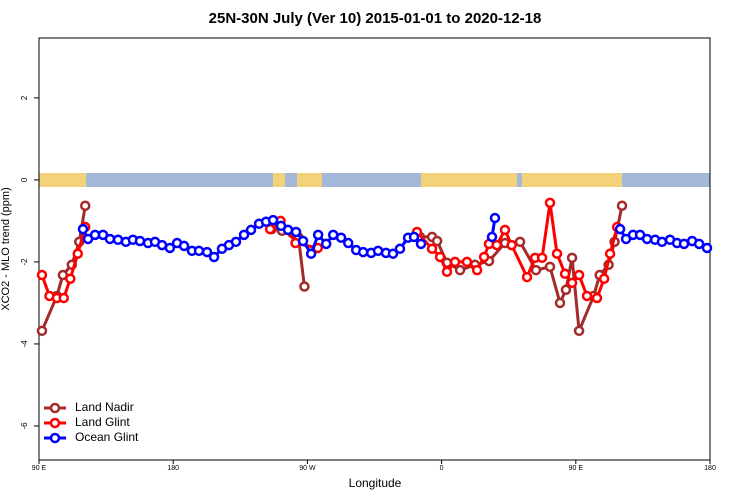 The image size is (750, 500). I want to click on y-axis-label: XCO2 - MLO trend (ppm), so click(6, 248).